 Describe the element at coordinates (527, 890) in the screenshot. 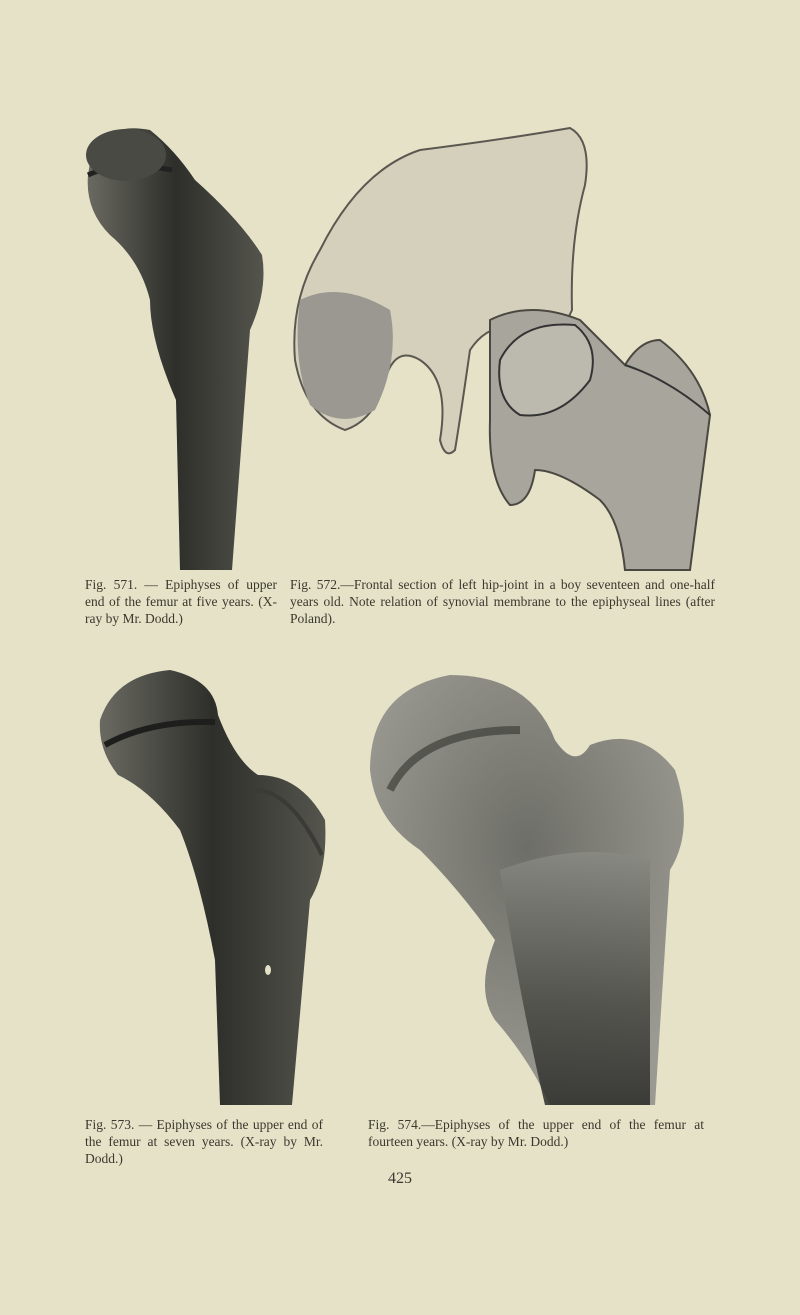

I see `figure-574-xray` at that location.